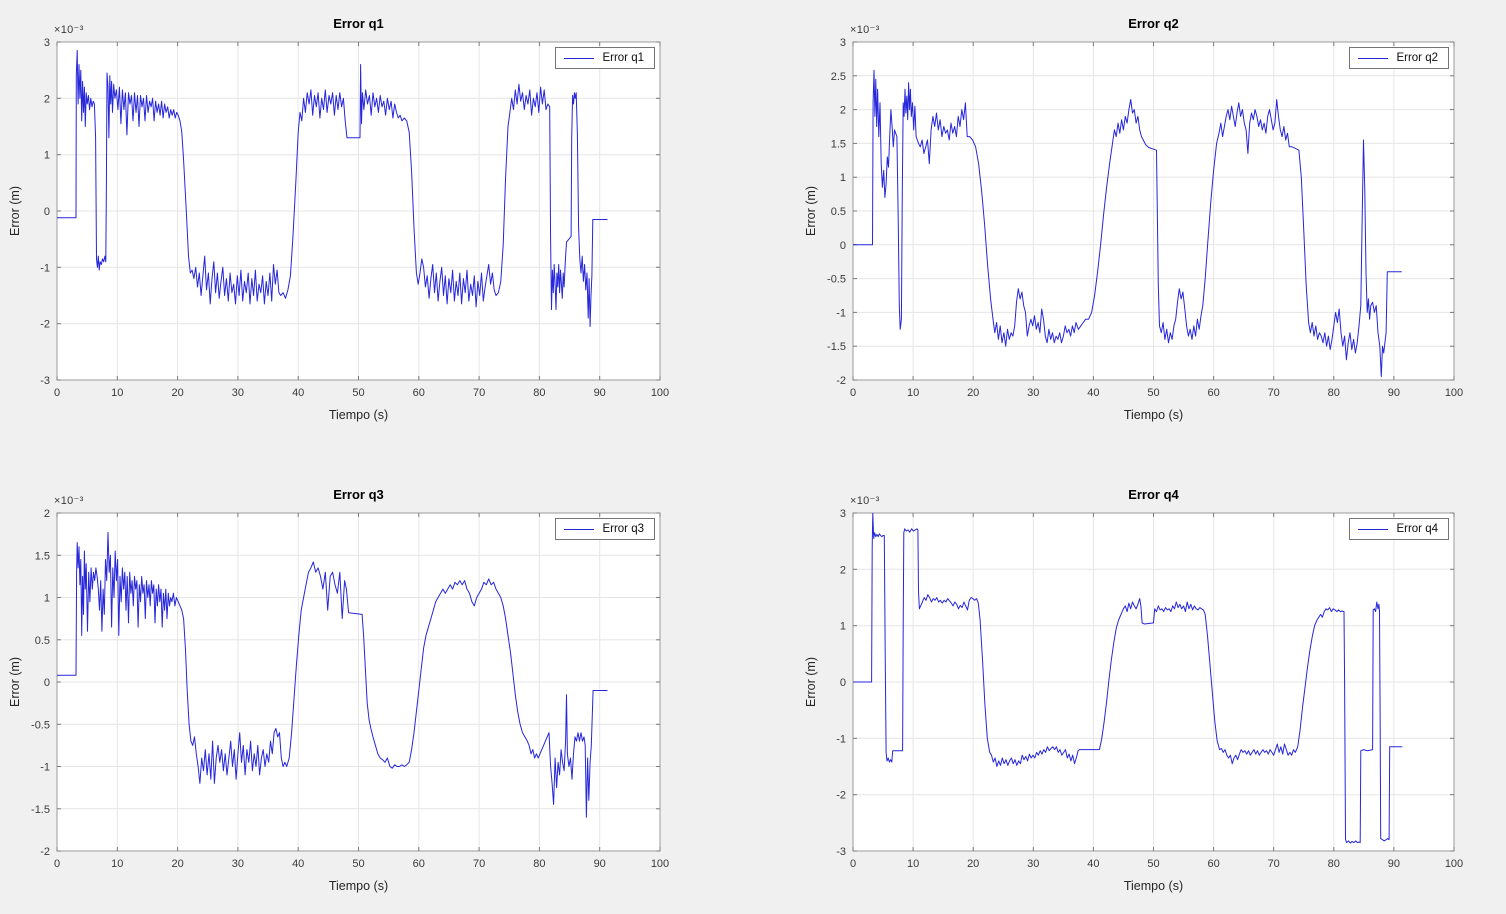  I want to click on legend: Error q1, so click(605, 58).